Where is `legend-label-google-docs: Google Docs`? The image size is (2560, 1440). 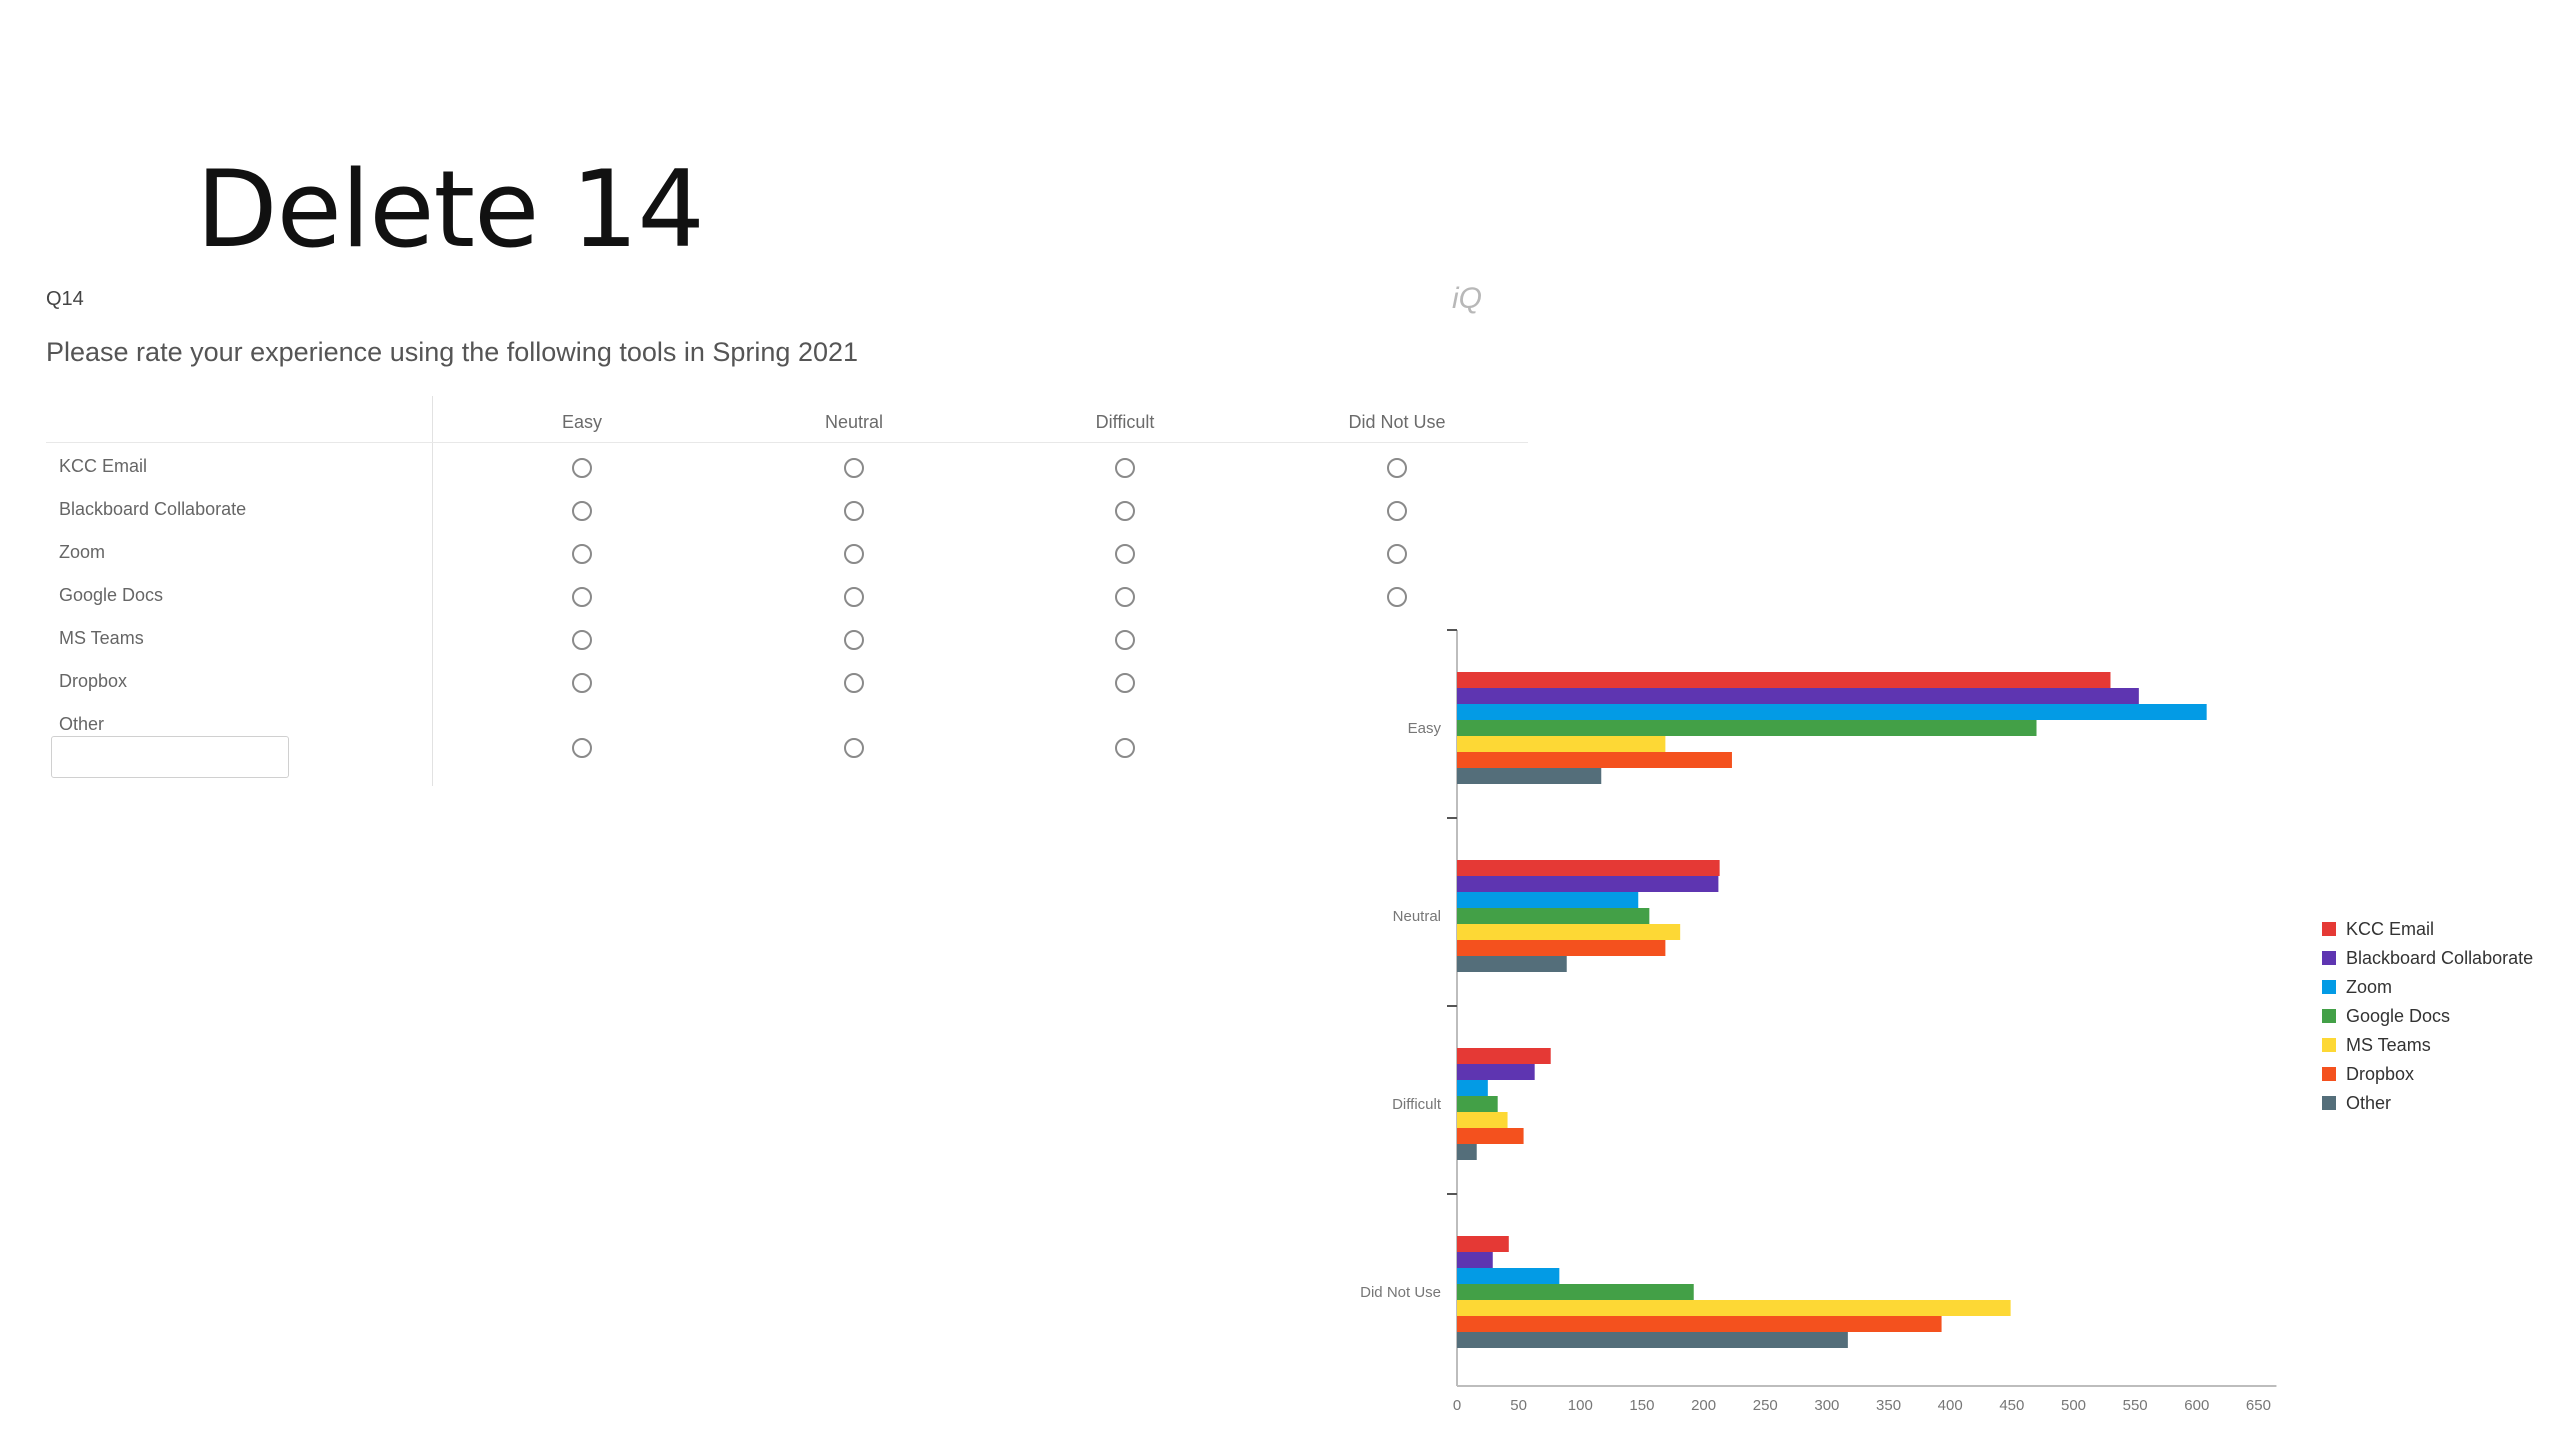 legend-label-google-docs: Google Docs is located at coordinates (2398, 1016).